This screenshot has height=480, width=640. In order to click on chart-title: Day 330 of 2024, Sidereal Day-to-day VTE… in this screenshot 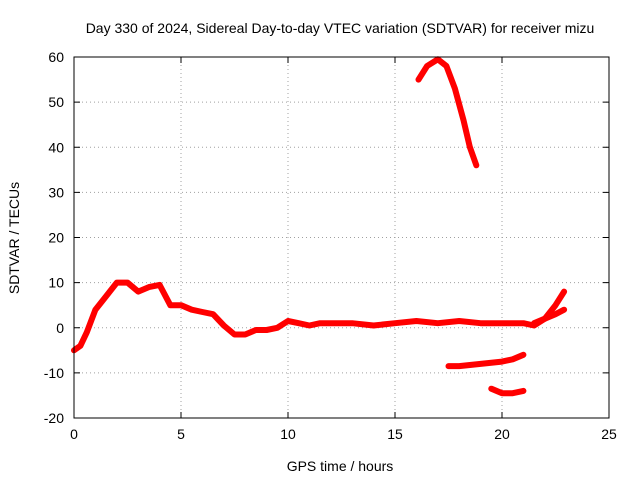, I will do `click(340, 28)`.